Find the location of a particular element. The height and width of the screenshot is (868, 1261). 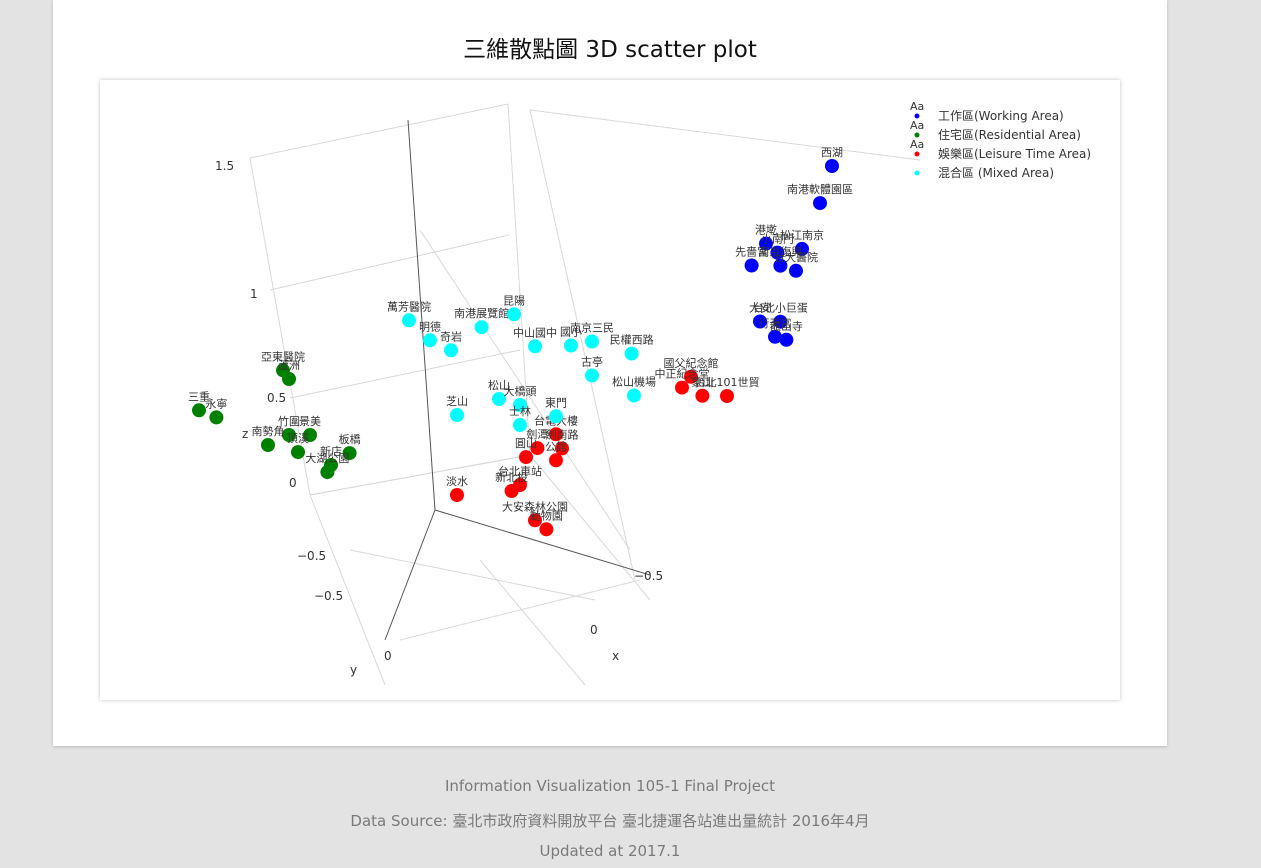

point-label: 西湖 is located at coordinates (832, 152).